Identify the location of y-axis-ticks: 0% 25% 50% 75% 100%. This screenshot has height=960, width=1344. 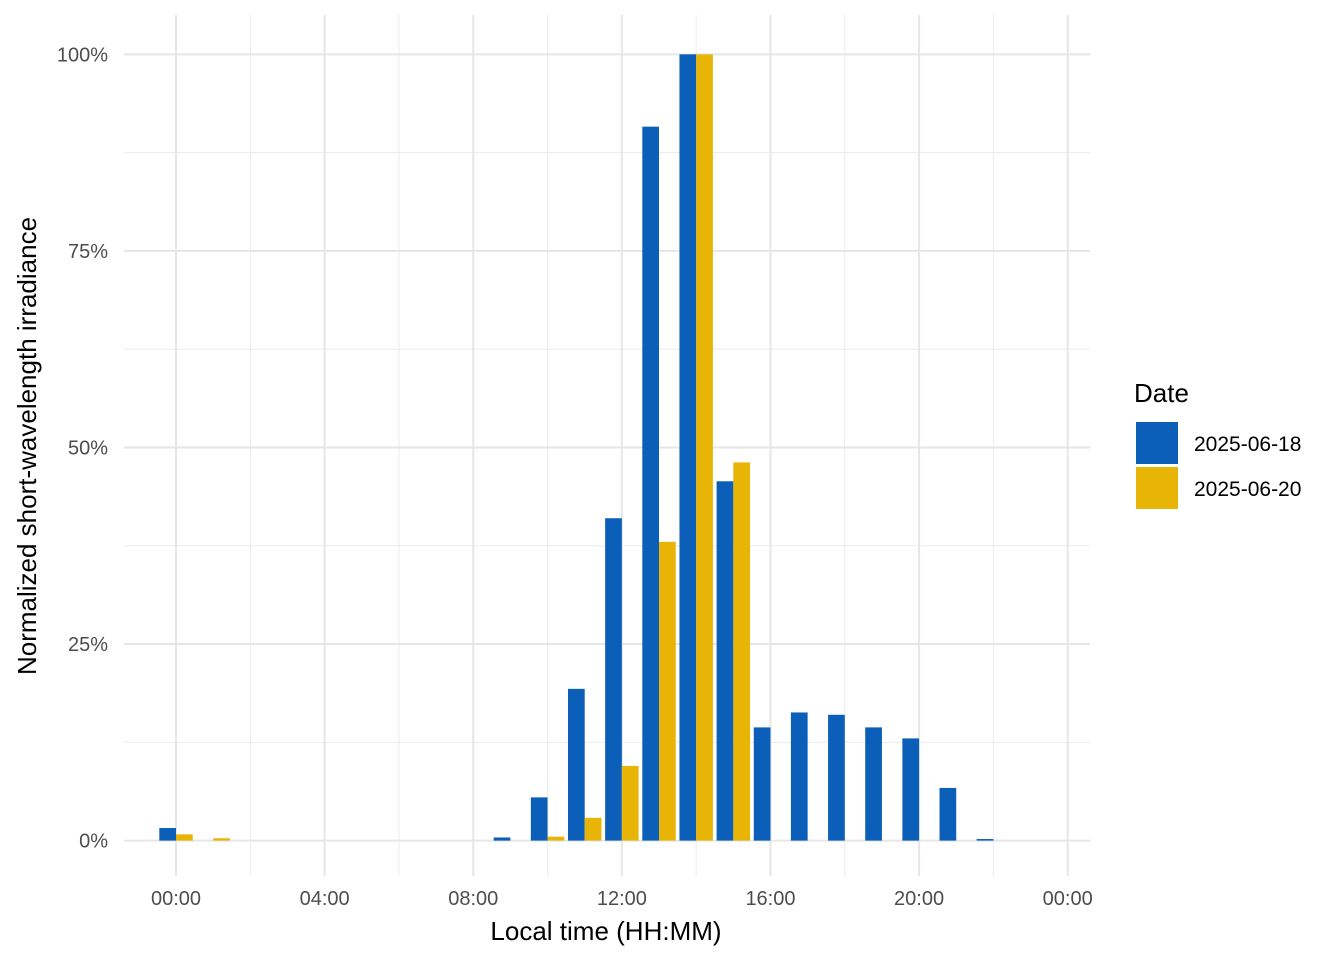
(82, 448).